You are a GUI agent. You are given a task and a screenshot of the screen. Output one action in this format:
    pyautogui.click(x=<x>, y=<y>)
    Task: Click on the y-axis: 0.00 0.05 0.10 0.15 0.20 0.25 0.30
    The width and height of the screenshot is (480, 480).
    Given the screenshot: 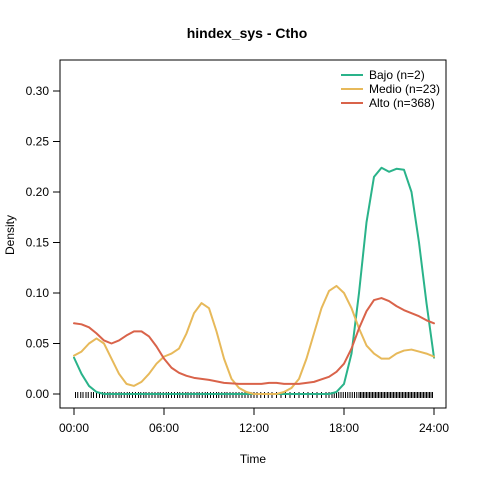 What is the action you would take?
    pyautogui.click(x=43, y=242)
    